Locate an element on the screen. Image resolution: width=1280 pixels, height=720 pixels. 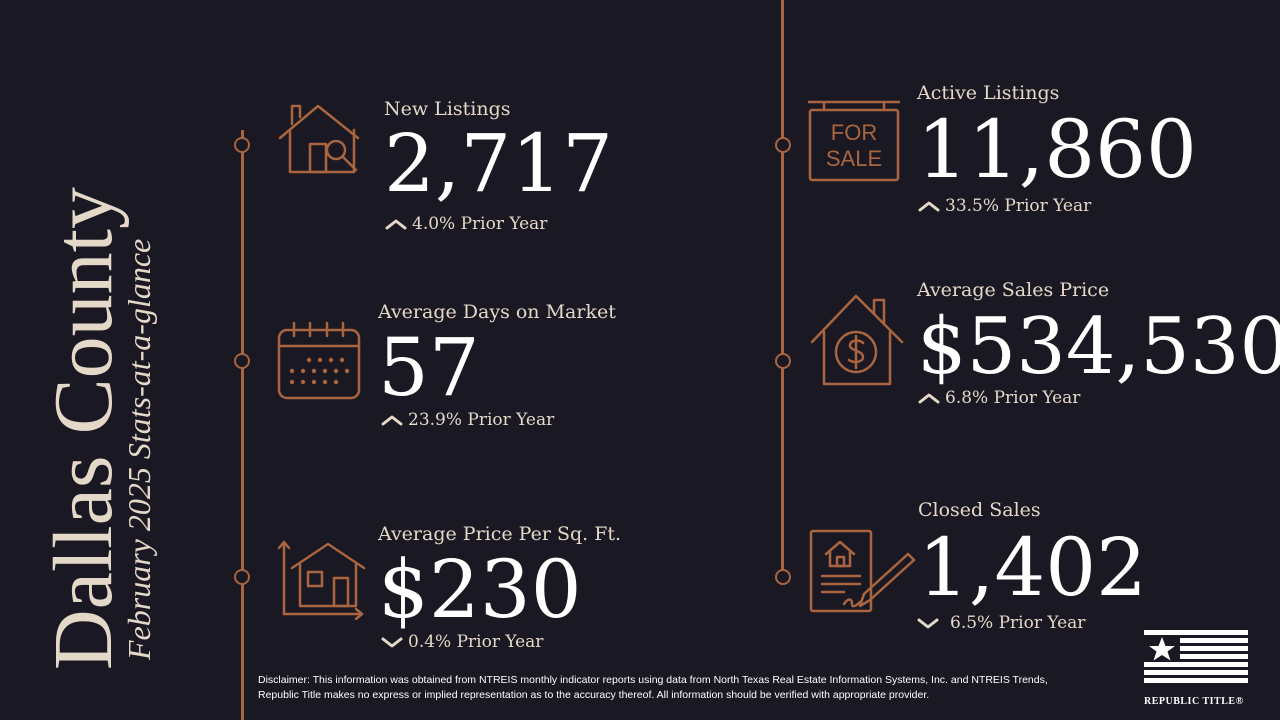
for-sale-sign-icon: FOR SALE is located at coordinates (854, 141).